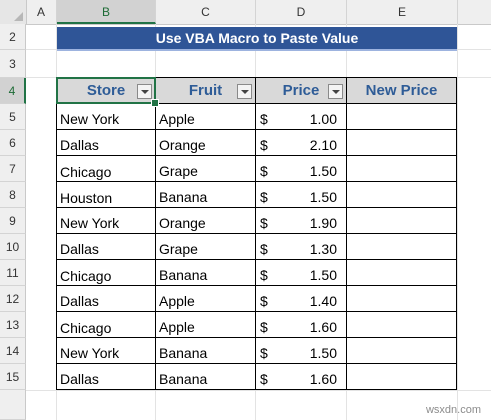 The height and width of the screenshot is (420, 491). I want to click on row-header-5: 5, so click(13, 117).